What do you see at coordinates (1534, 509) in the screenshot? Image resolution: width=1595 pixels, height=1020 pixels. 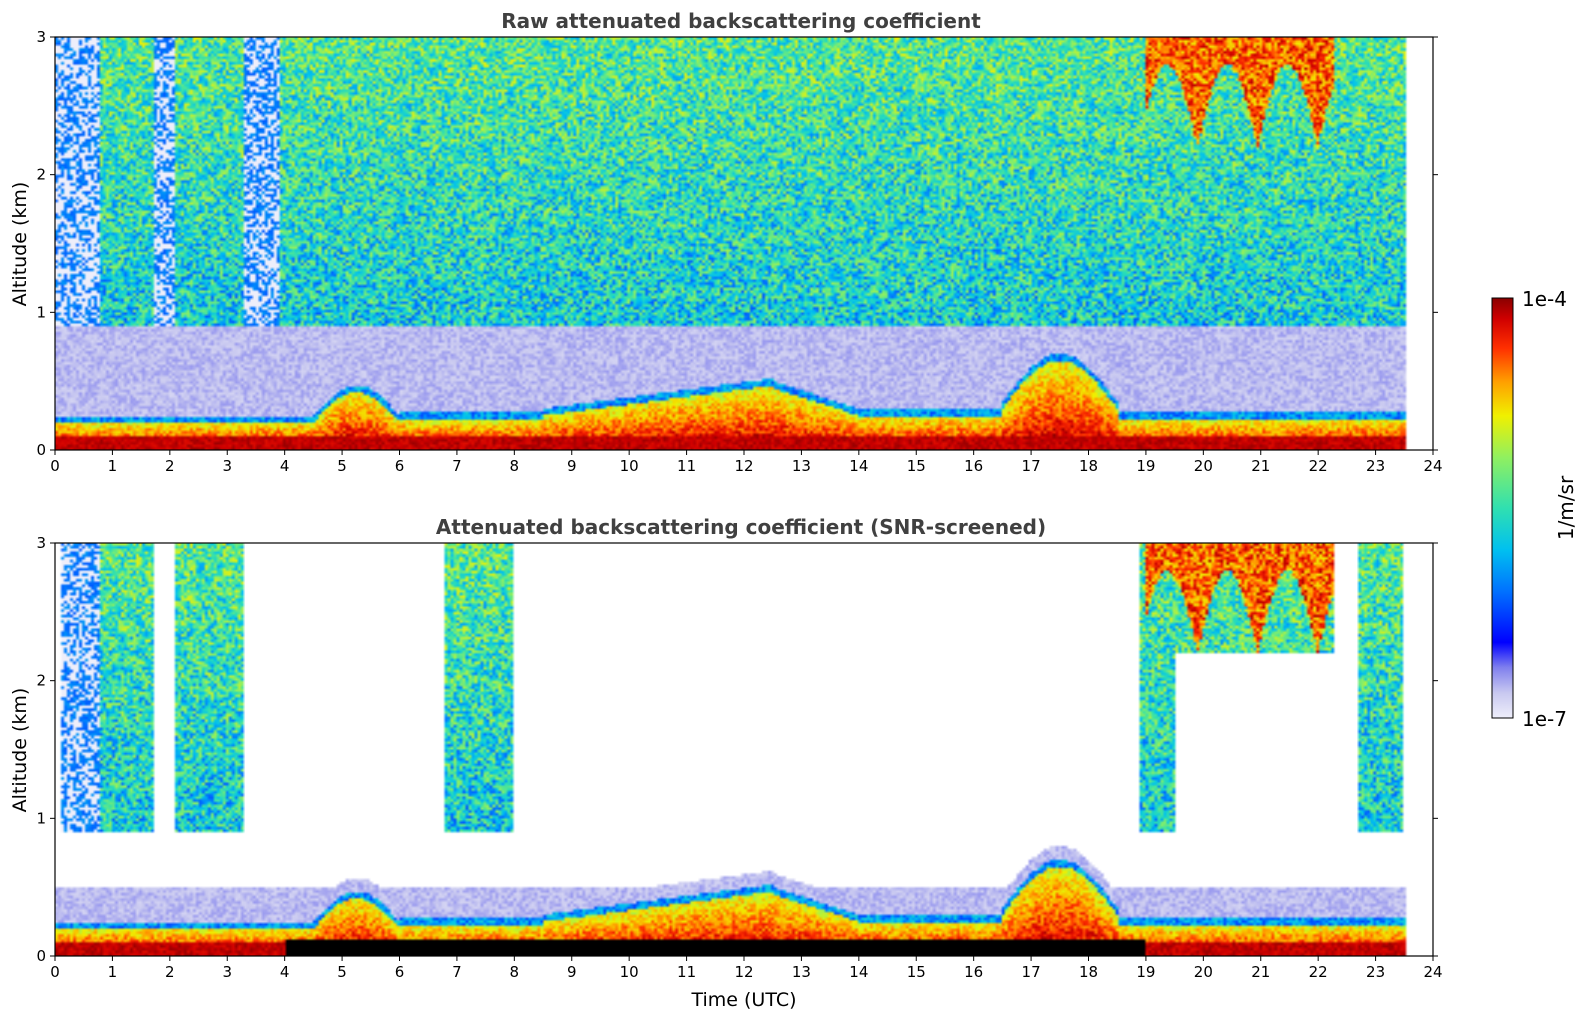 I see `colorbar: 1e-4 1e-7 1/m/sr` at bounding box center [1534, 509].